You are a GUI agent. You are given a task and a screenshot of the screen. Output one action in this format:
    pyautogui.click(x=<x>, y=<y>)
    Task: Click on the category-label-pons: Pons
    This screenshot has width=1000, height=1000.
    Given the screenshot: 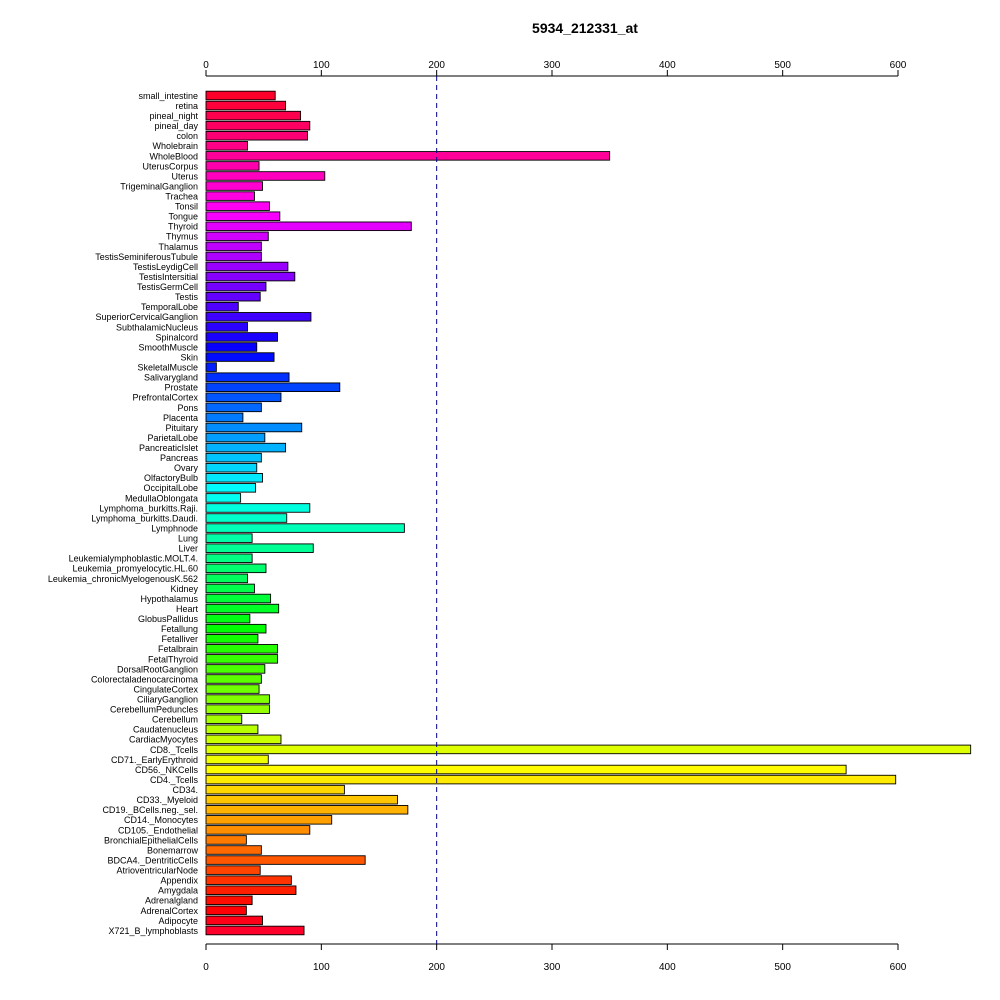 What is the action you would take?
    pyautogui.click(x=187, y=408)
    